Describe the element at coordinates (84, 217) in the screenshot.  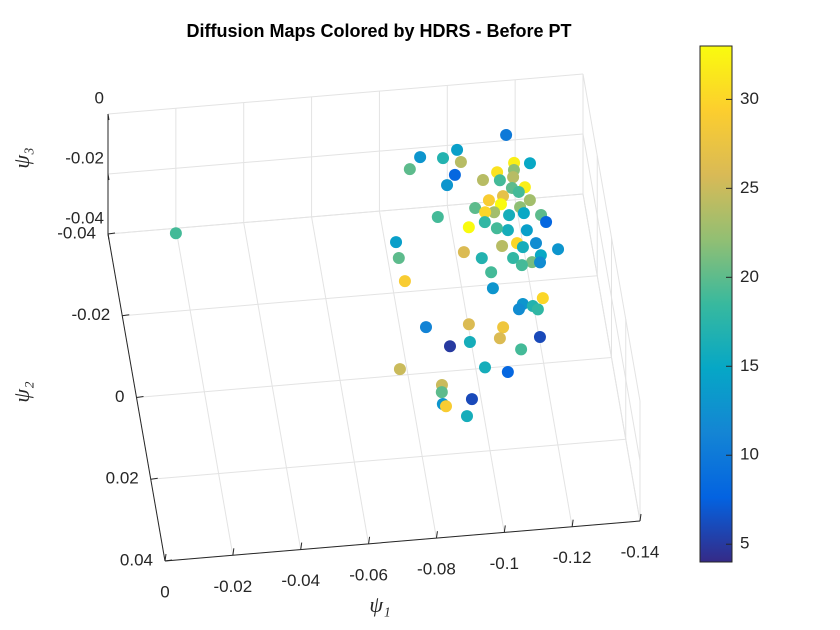
I see `z-tick-label: -0.04` at that location.